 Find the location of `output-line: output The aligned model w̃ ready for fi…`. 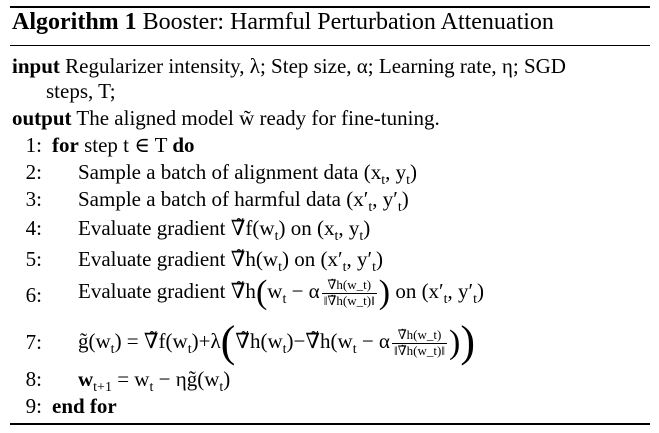

output-line: output The aligned model w̃ ready for fi… is located at coordinates (226, 118).